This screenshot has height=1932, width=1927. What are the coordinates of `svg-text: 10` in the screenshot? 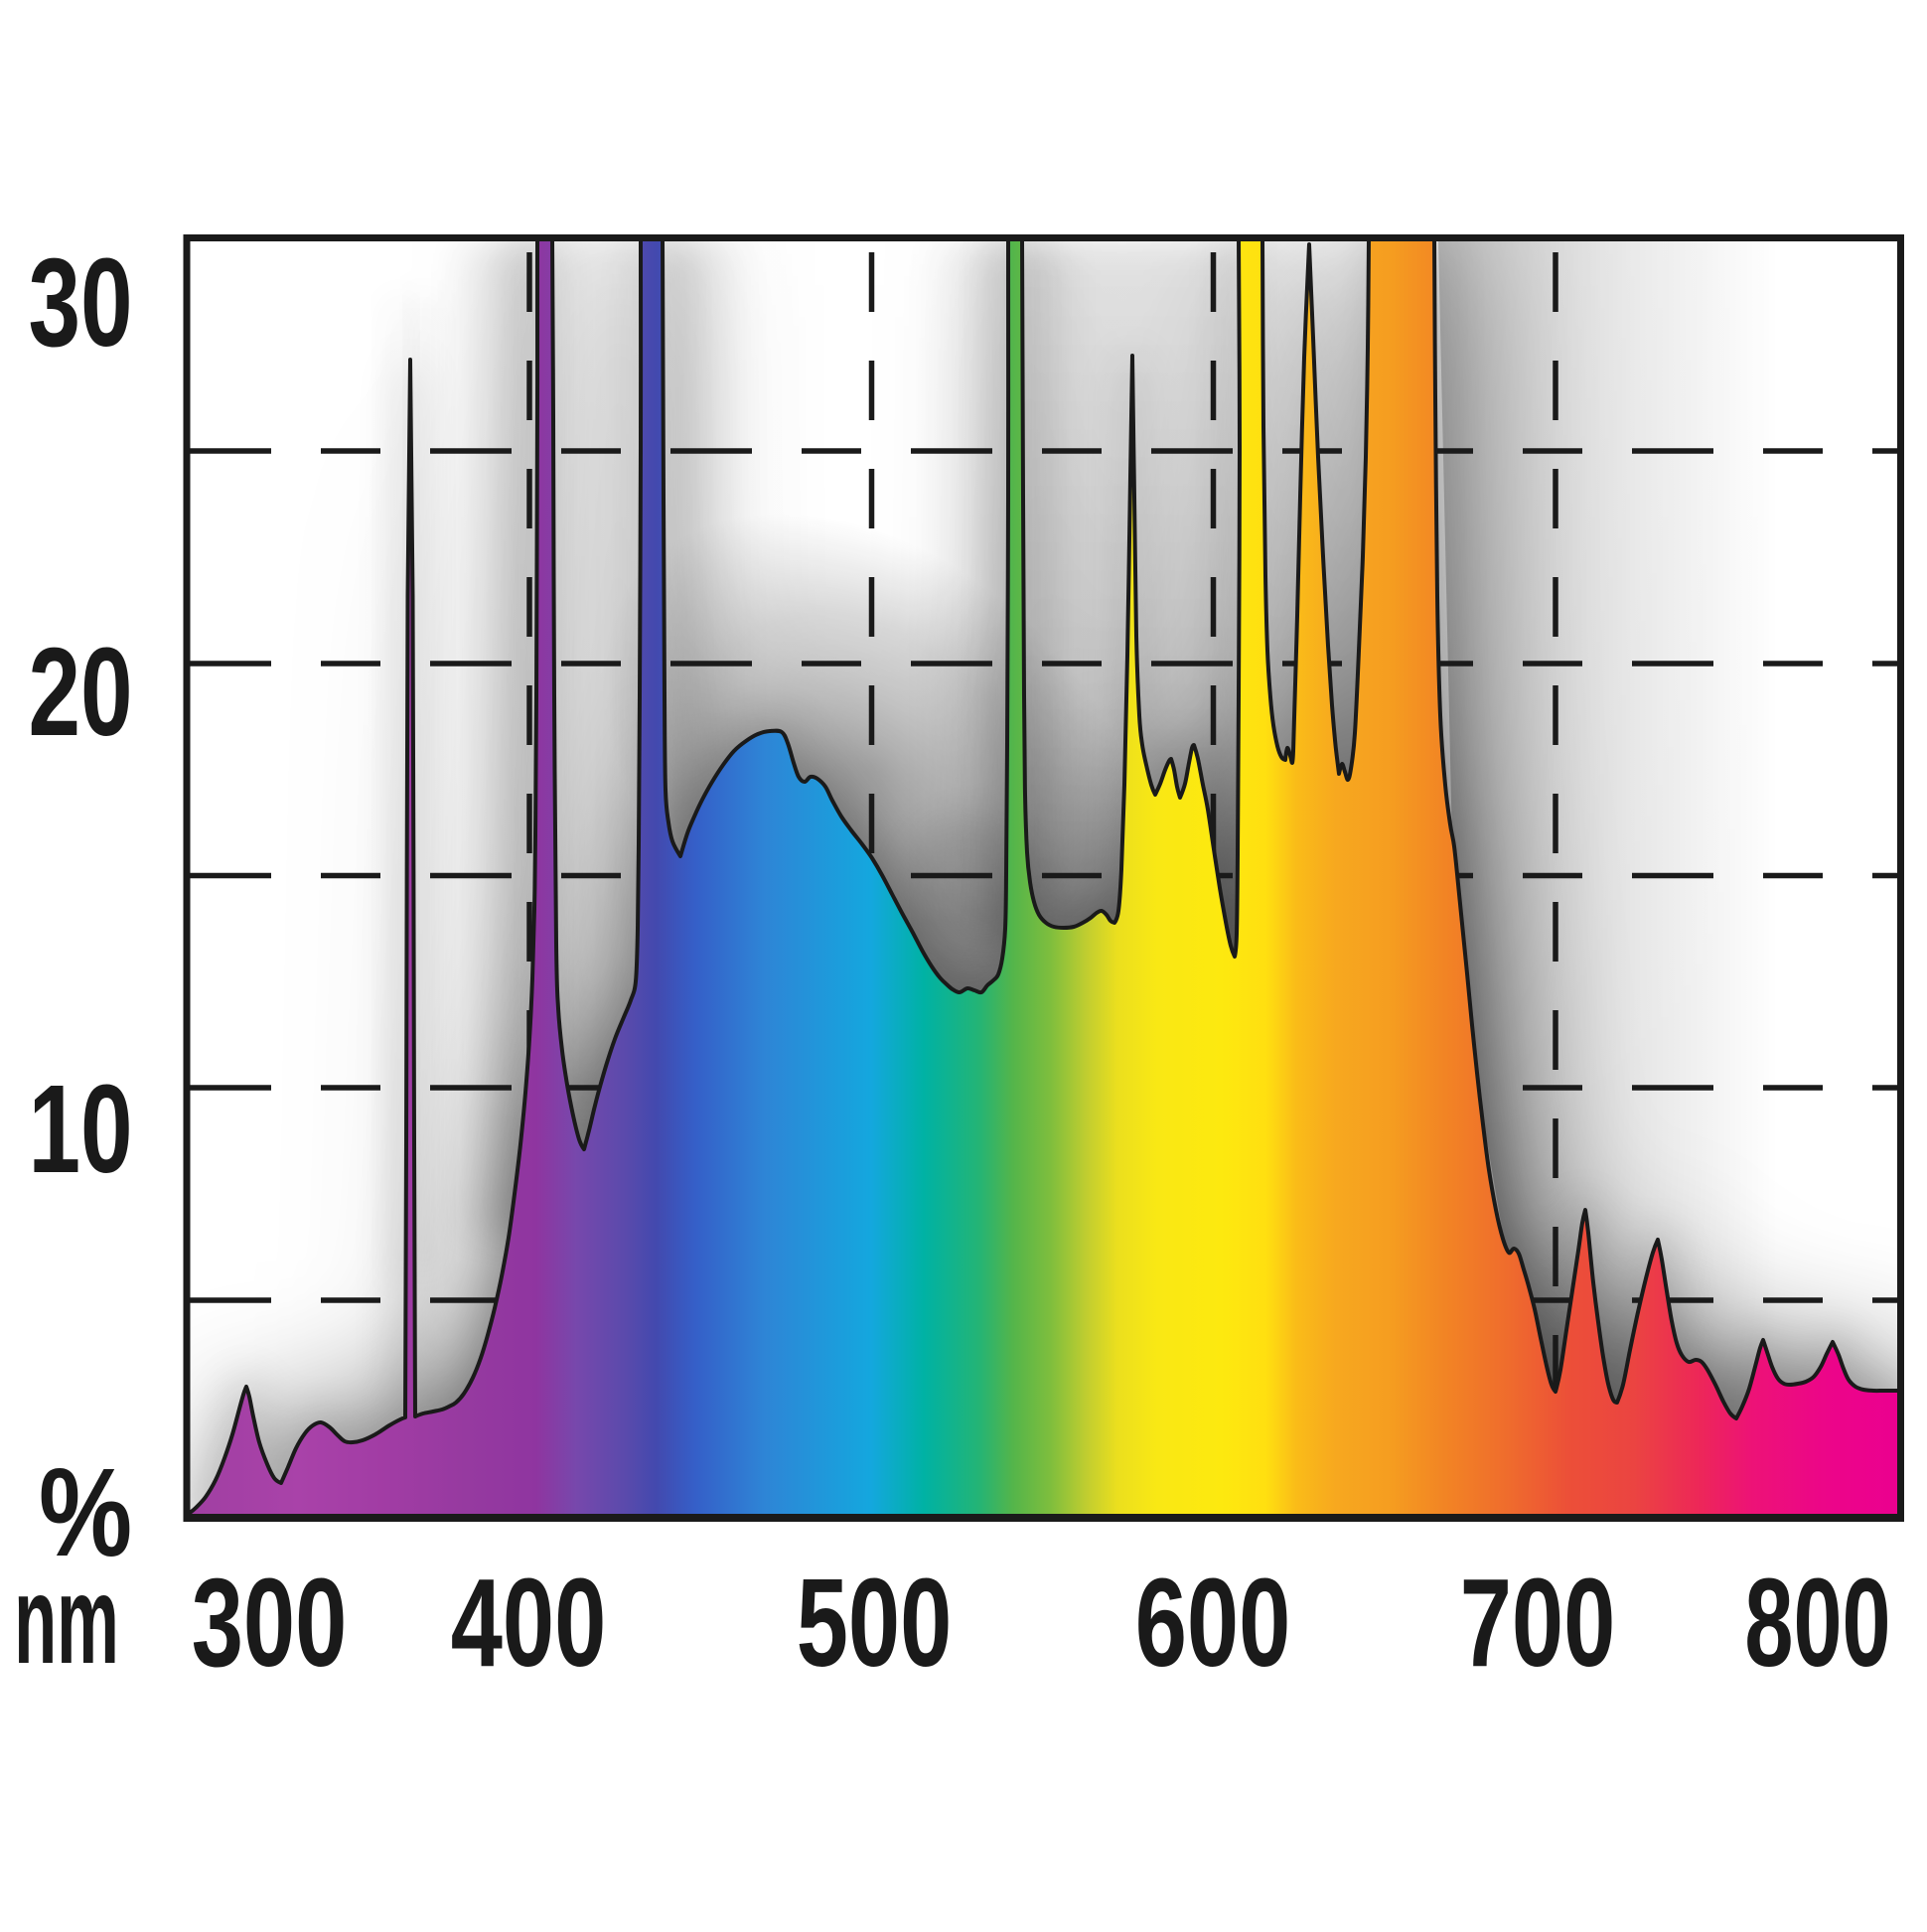 It's located at (80, 1129).